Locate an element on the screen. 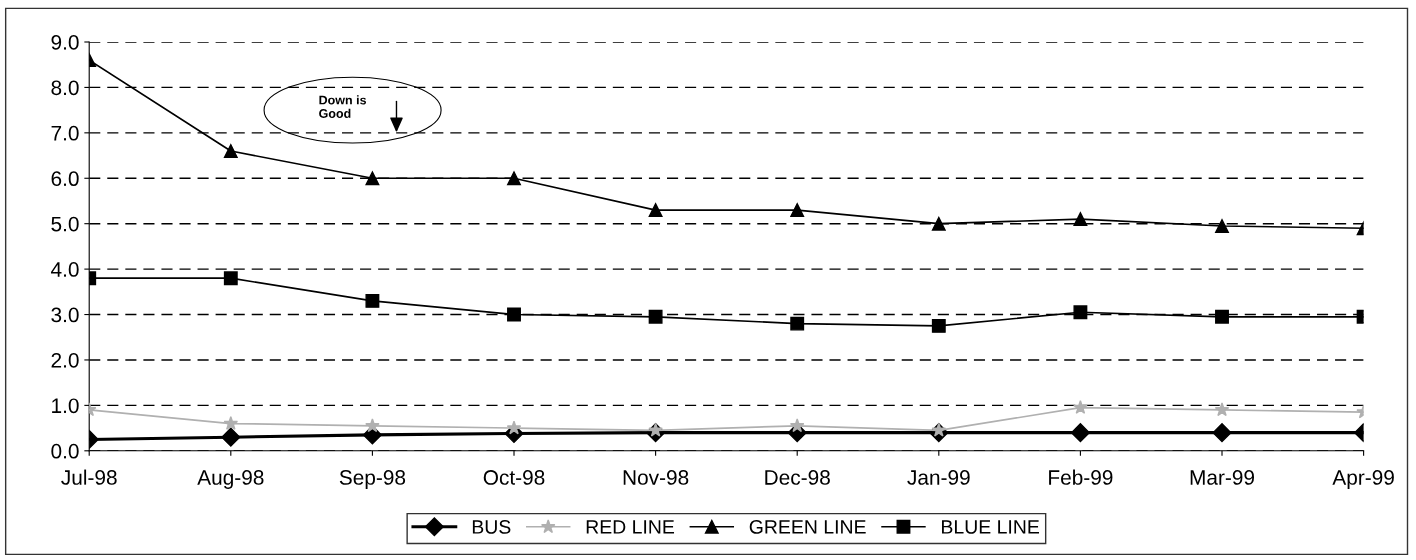  legend-label: BUS is located at coordinates (491, 527).